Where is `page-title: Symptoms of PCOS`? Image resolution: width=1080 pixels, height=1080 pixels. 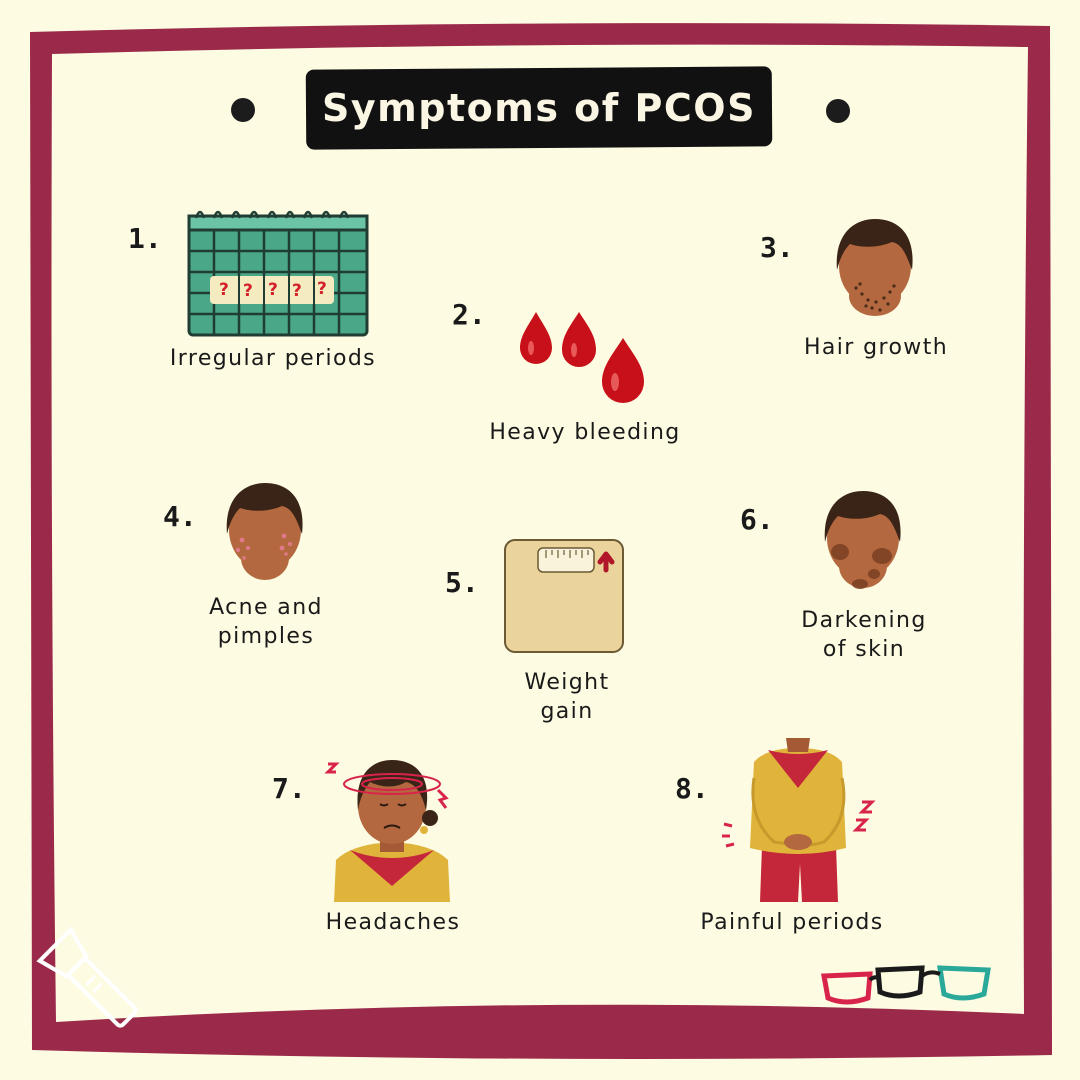
page-title: Symptoms of PCOS is located at coordinates (539, 108).